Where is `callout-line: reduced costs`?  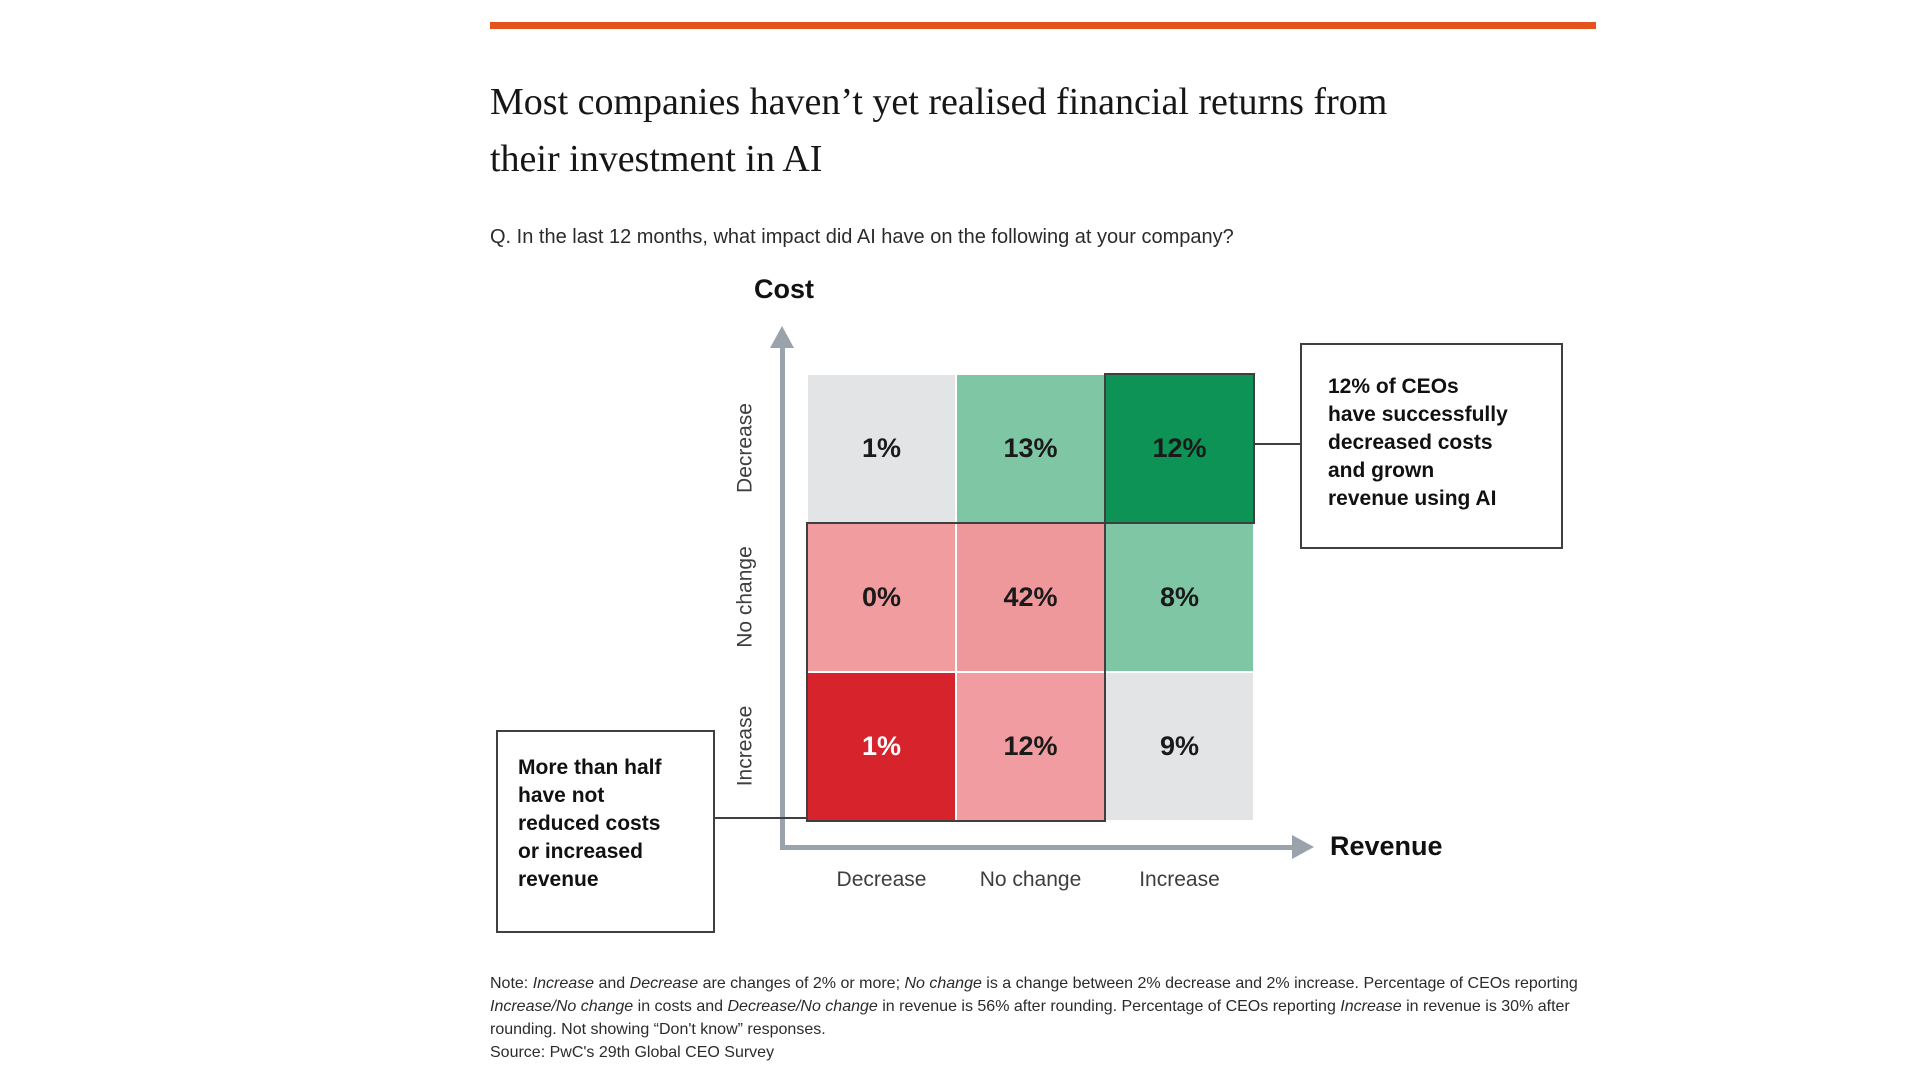
callout-line: reduced costs is located at coordinates (589, 823).